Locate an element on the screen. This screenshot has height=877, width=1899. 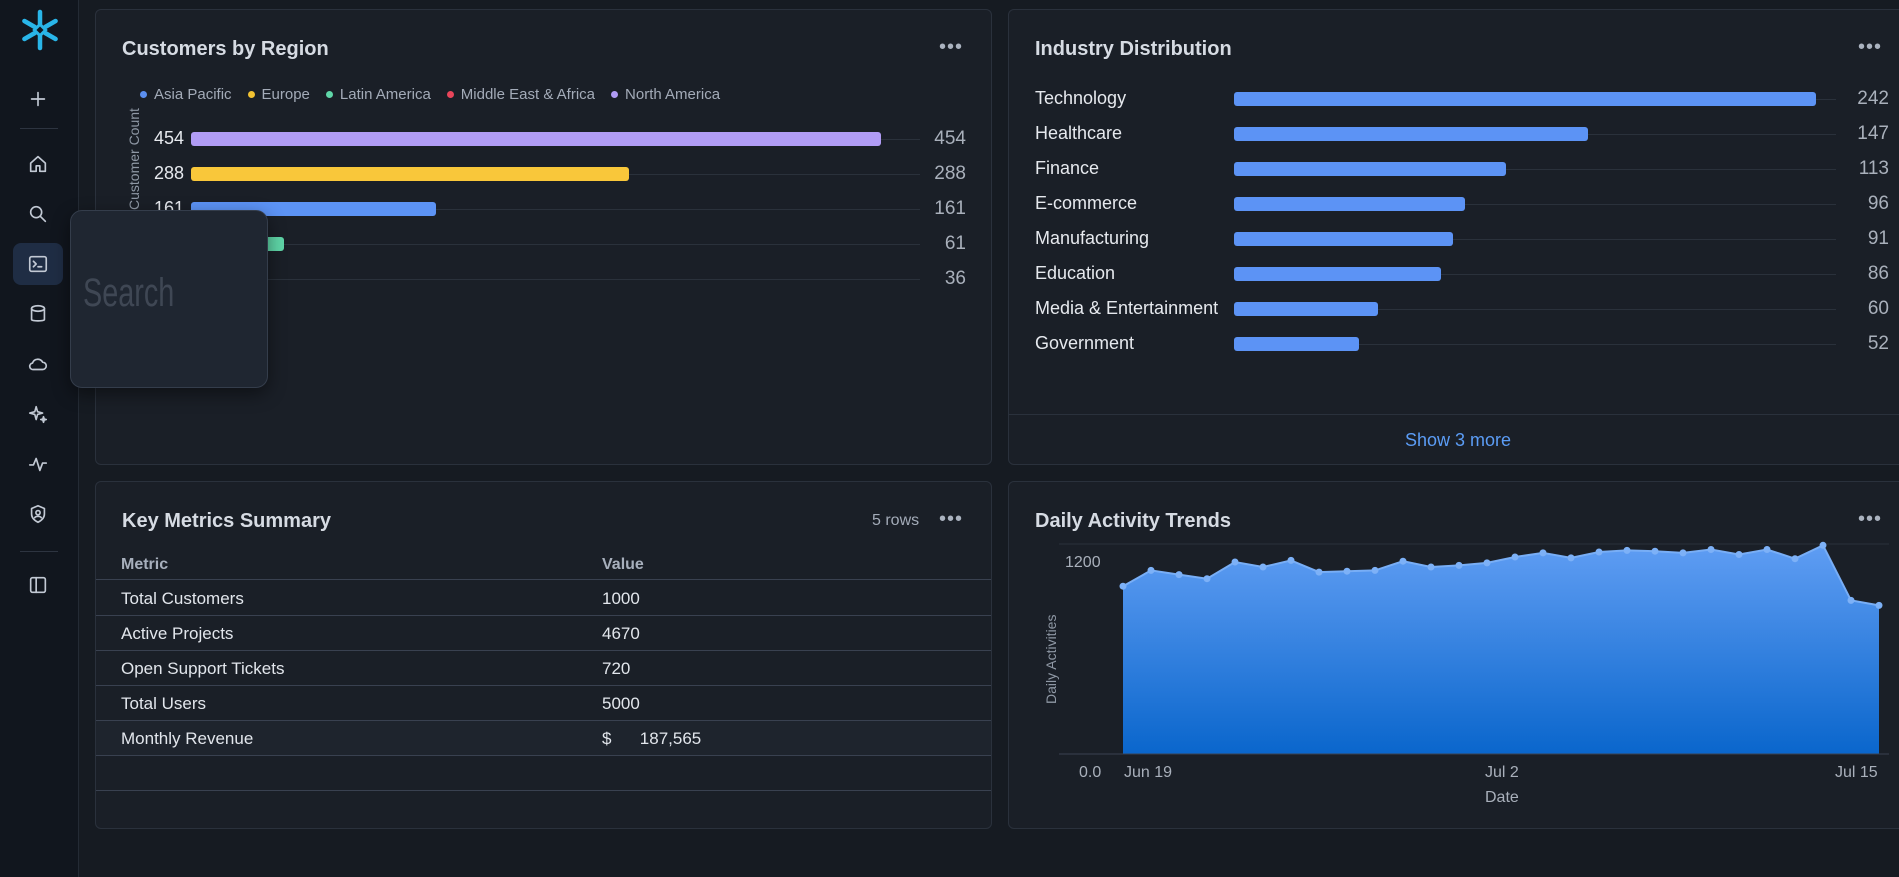
table-row: Total Customers 1000 is located at coordinates (543, 598).